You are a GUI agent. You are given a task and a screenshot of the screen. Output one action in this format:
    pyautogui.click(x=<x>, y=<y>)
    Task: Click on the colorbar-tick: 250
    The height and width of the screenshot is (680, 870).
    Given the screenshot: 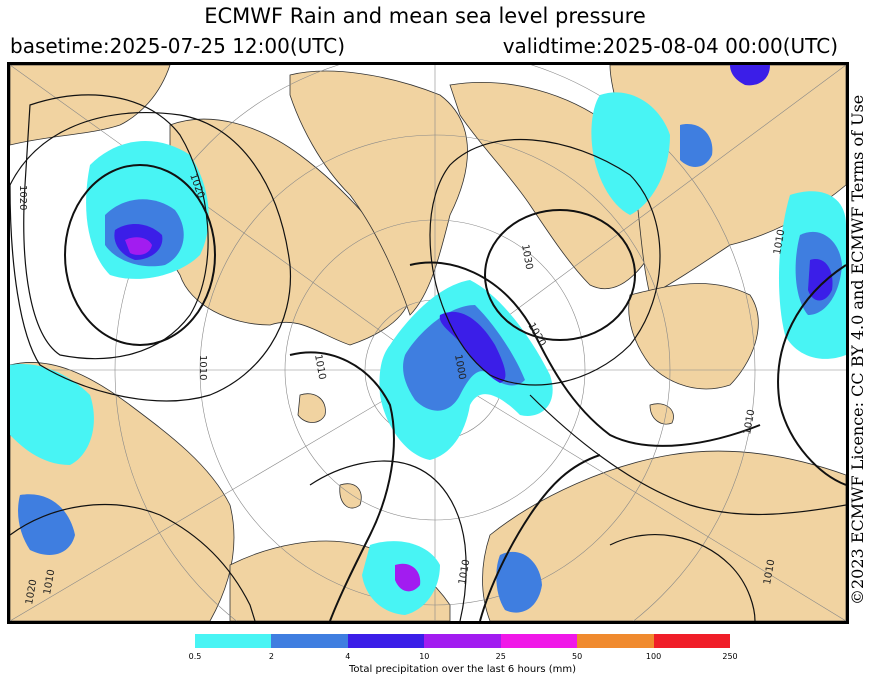 What is the action you would take?
    pyautogui.click(x=730, y=656)
    